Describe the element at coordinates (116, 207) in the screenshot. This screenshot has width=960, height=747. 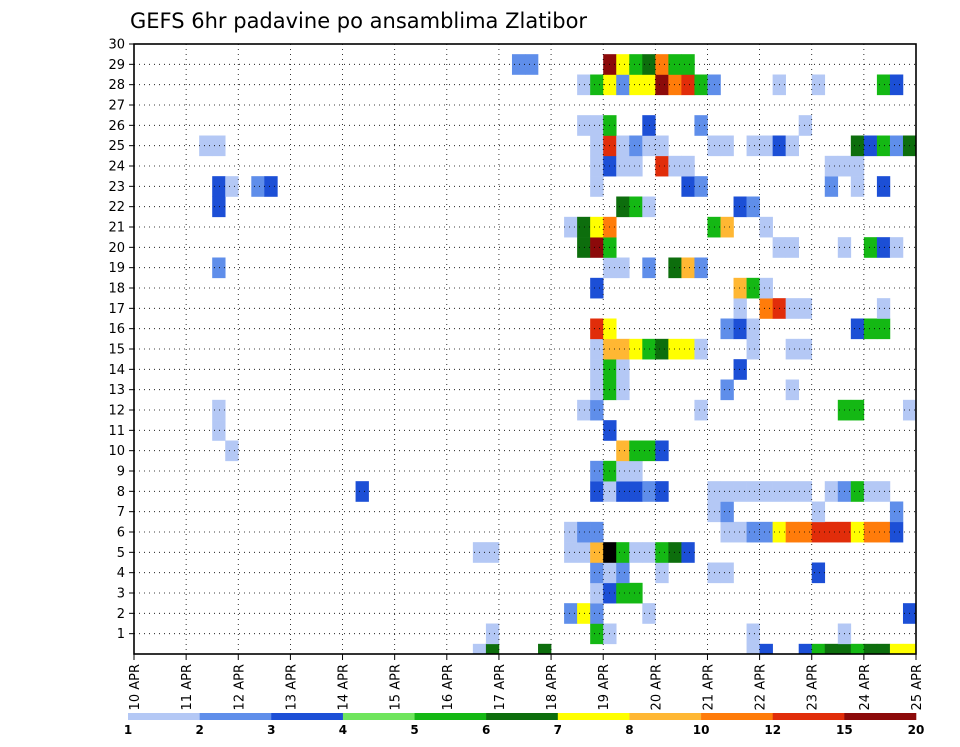
I see `y-tick-label: 22` at that location.